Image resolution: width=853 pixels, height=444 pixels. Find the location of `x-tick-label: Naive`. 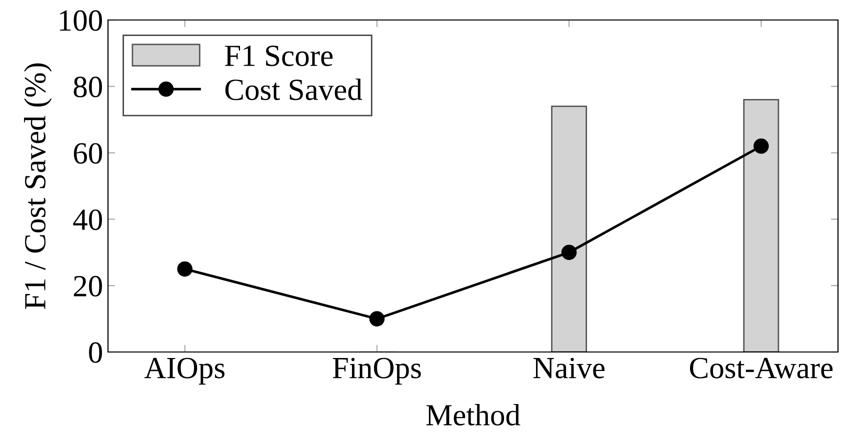

x-tick-label: Naive is located at coordinates (568, 368).